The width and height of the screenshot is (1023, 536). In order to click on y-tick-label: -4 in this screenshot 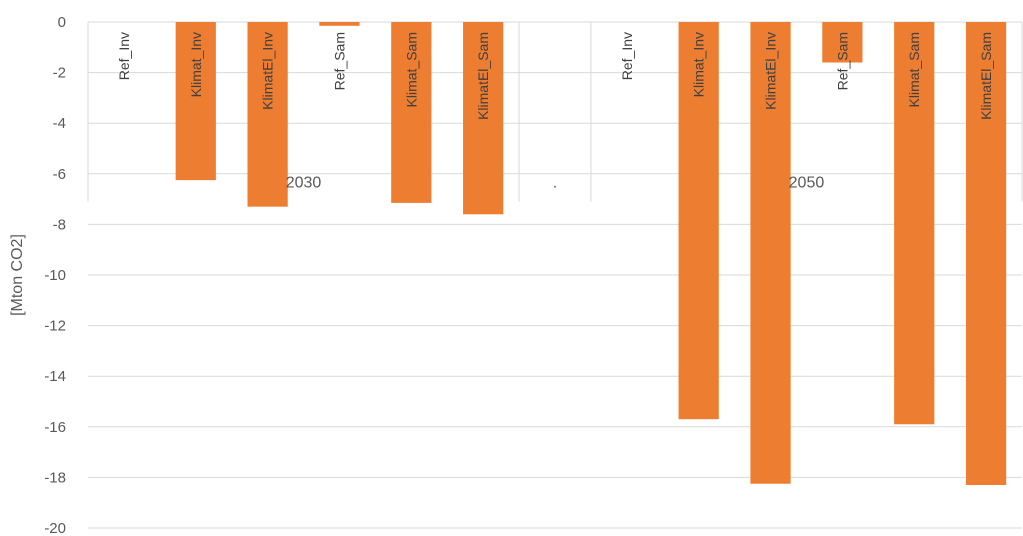, I will do `click(59, 123)`.